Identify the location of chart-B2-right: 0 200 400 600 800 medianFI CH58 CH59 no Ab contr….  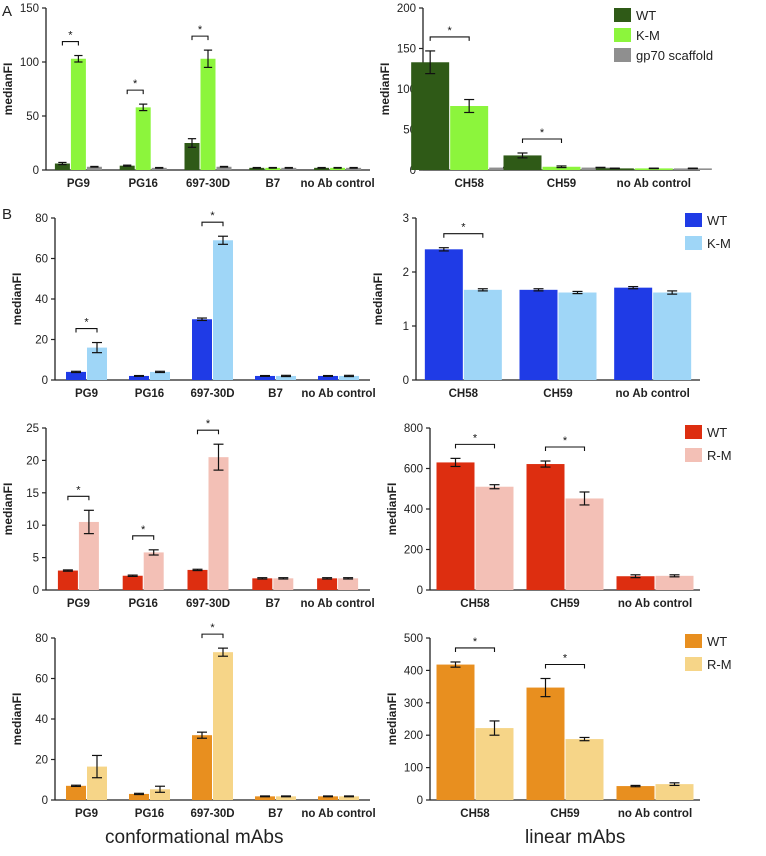
(558, 516).